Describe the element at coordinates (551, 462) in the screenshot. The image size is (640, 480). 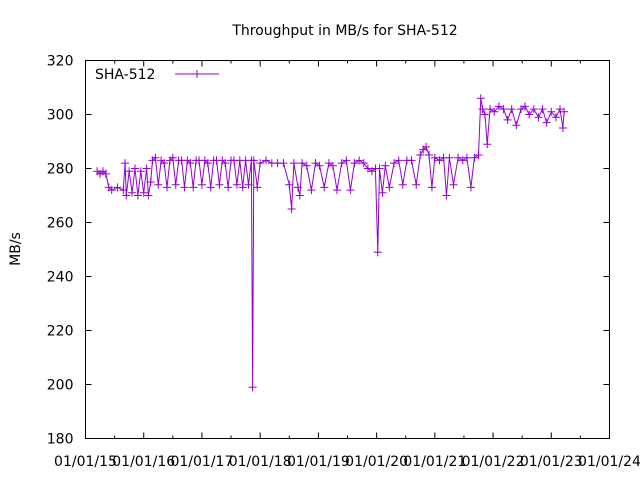
I see `x-tick-label: 01/01/23` at that location.